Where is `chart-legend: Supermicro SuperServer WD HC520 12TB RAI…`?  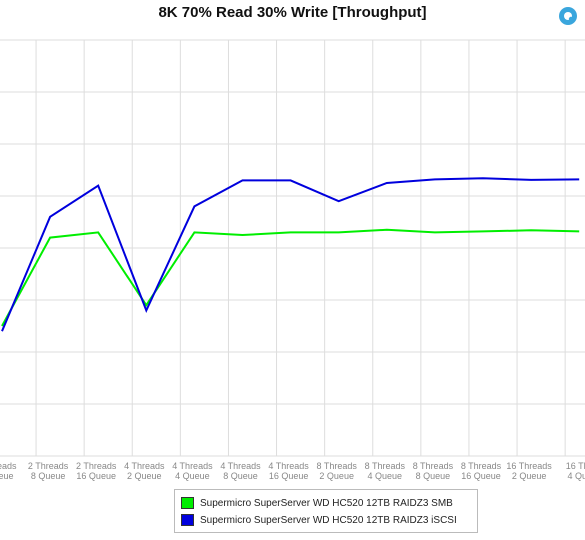
chart-legend: Supermicro SuperServer WD HC520 12TB RAI… is located at coordinates (326, 511).